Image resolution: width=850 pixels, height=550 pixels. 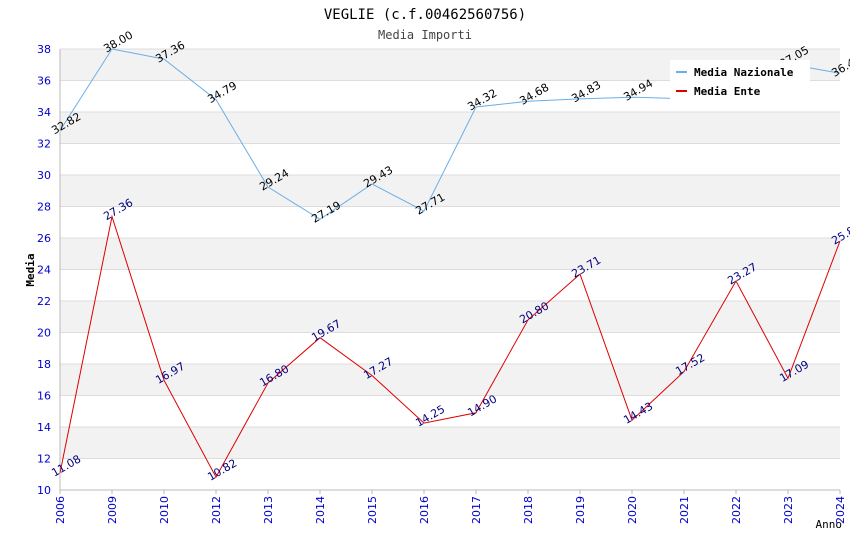 What do you see at coordinates (44, 270) in the screenshot?
I see `y-tick-label: 24` at bounding box center [44, 270].